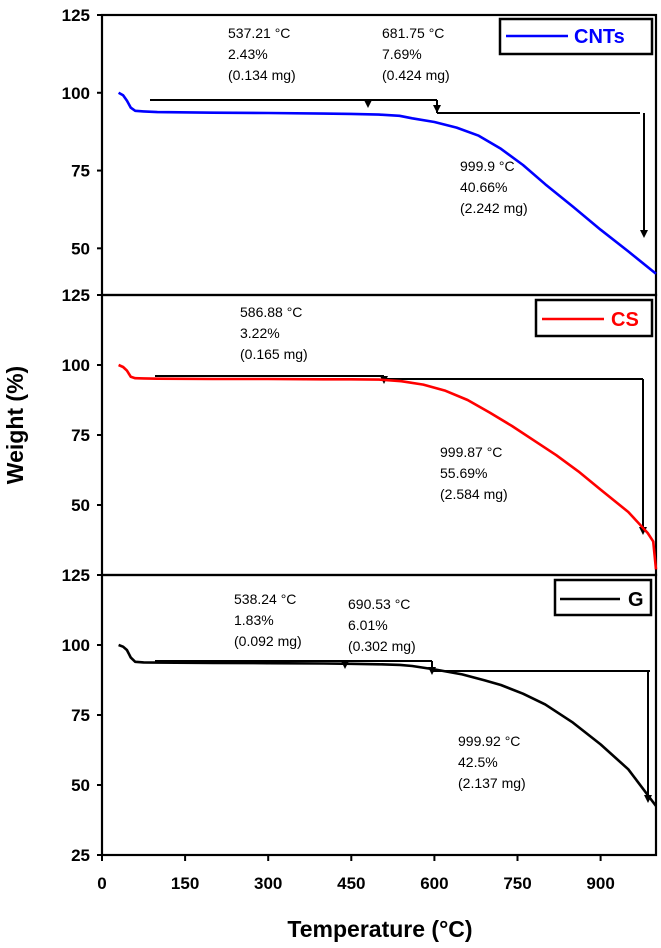  I want to click on legend: CNTs, so click(576, 36).